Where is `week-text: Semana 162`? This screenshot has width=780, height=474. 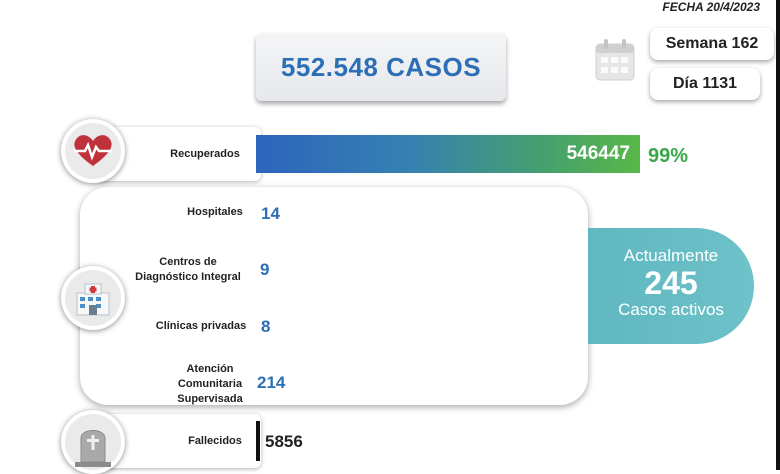
week-text: Semana 162 is located at coordinates (712, 43).